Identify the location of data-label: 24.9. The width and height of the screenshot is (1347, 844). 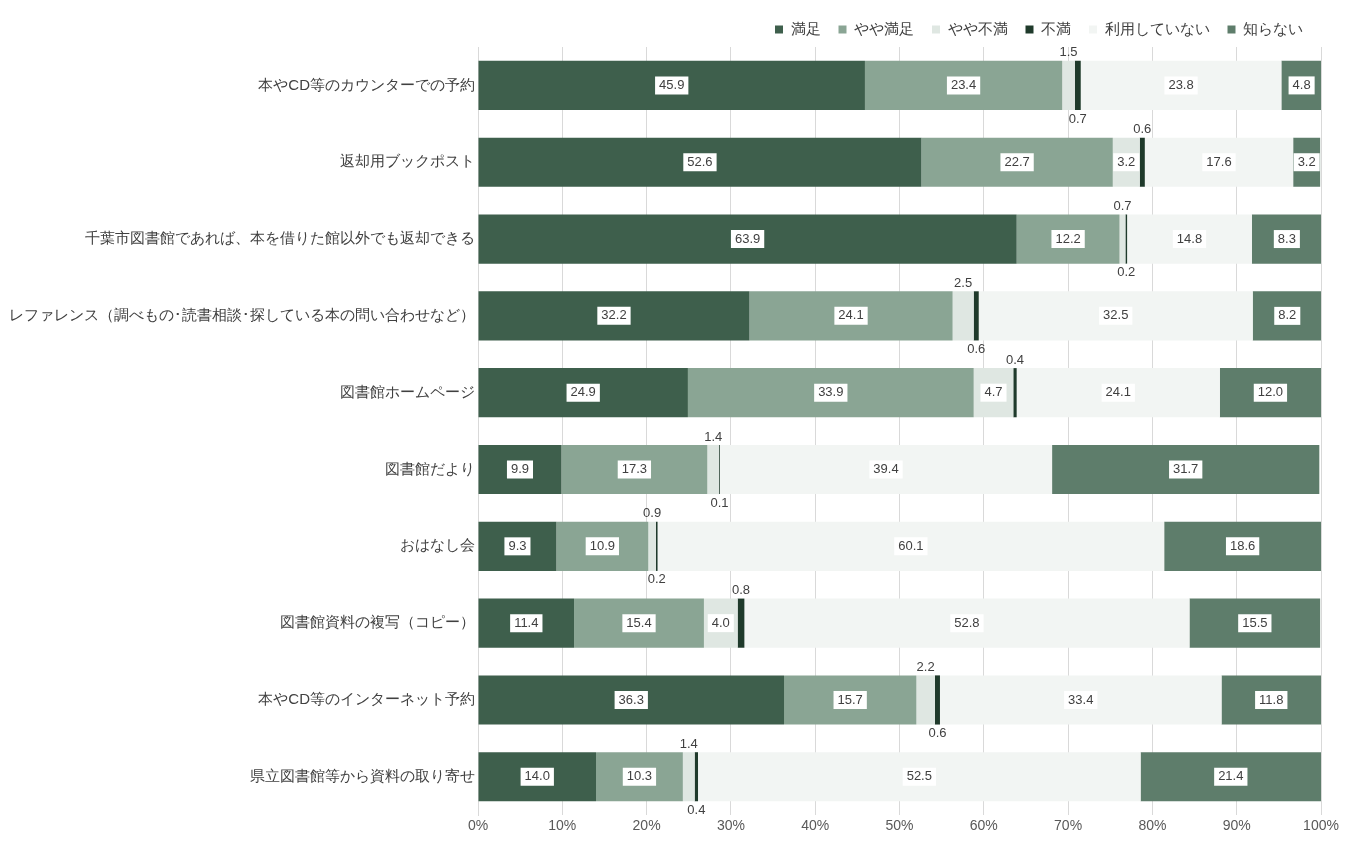
(583, 392).